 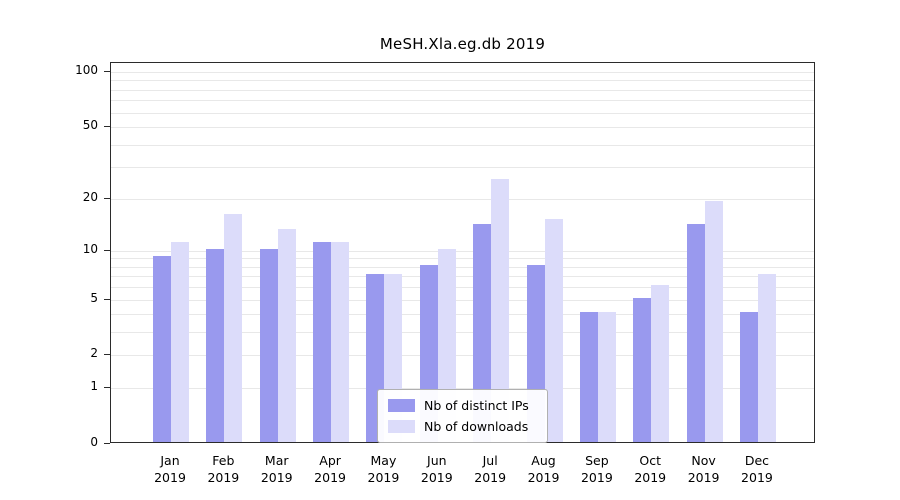 What do you see at coordinates (401, 405) in the screenshot?
I see `legend-swatch-distinct-ips` at bounding box center [401, 405].